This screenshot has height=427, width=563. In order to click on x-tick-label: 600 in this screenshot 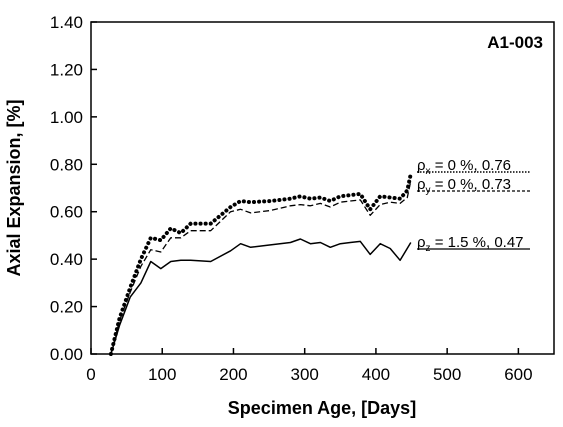, I will do `click(518, 374)`.